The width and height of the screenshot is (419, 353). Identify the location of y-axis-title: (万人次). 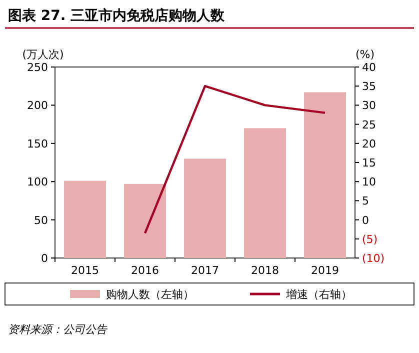
(43, 54).